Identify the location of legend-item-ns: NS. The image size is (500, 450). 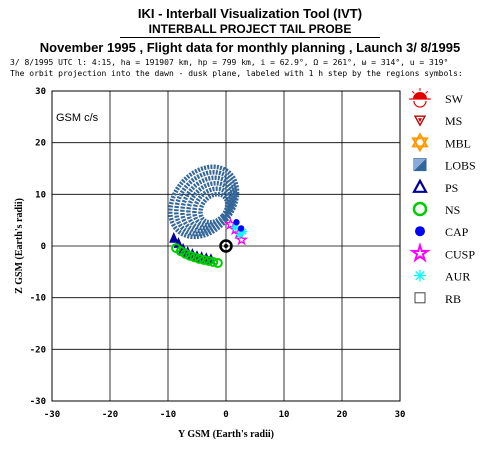
(436, 209).